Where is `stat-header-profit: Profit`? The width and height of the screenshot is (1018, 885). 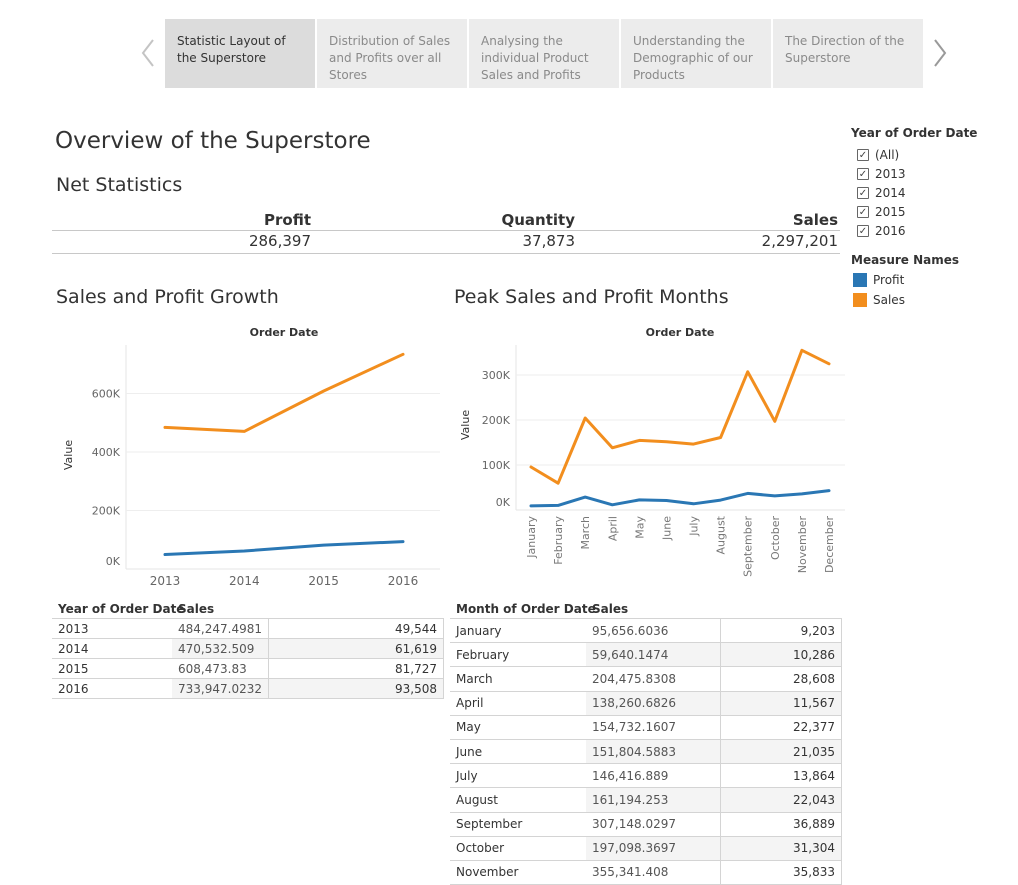 stat-header-profit: Profit is located at coordinates (287, 220).